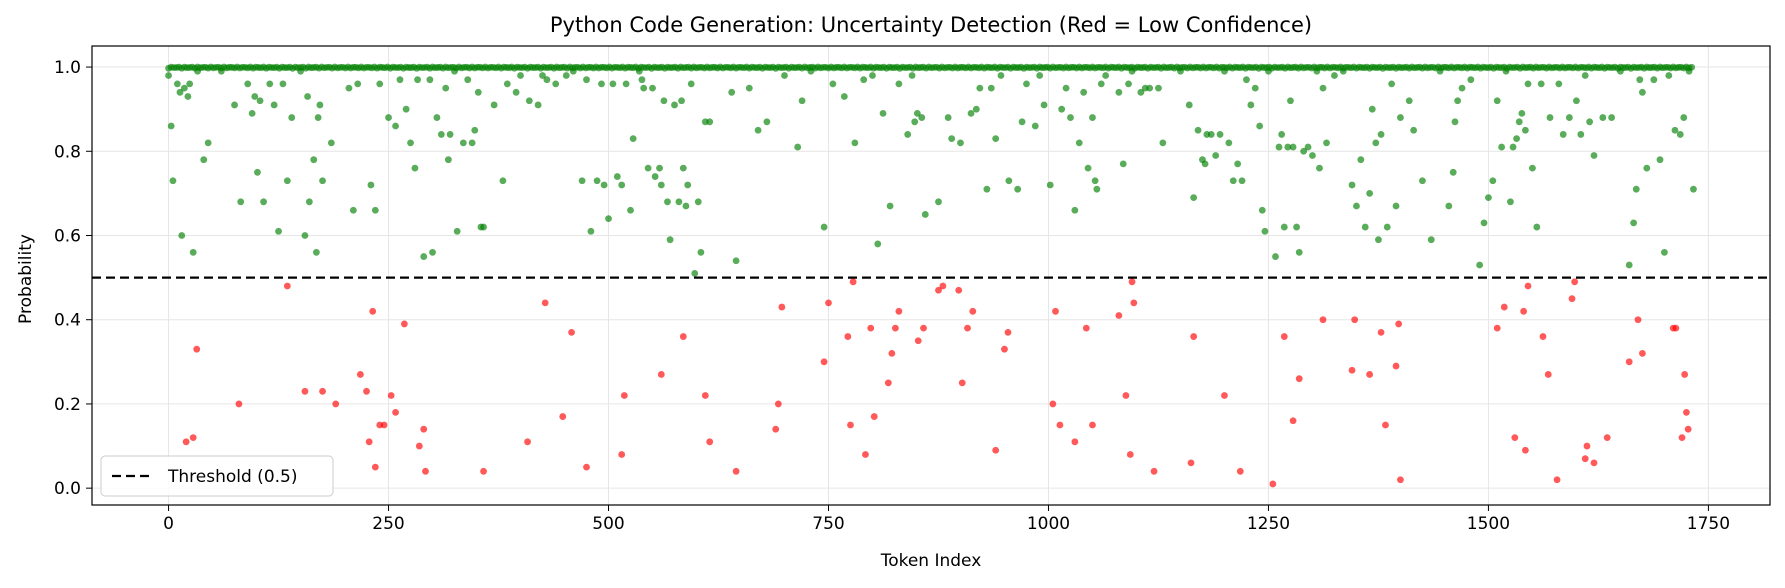  What do you see at coordinates (1268, 524) in the screenshot?
I see `x-tick-label: 1250` at bounding box center [1268, 524].